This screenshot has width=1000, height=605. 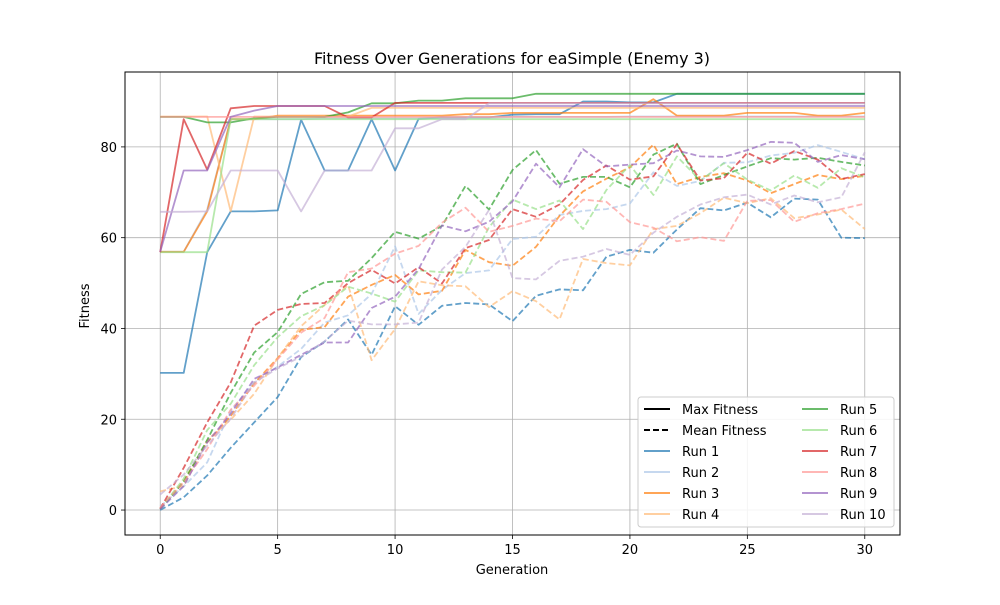 I want to click on x-tick-label: 5, so click(x=278, y=550).